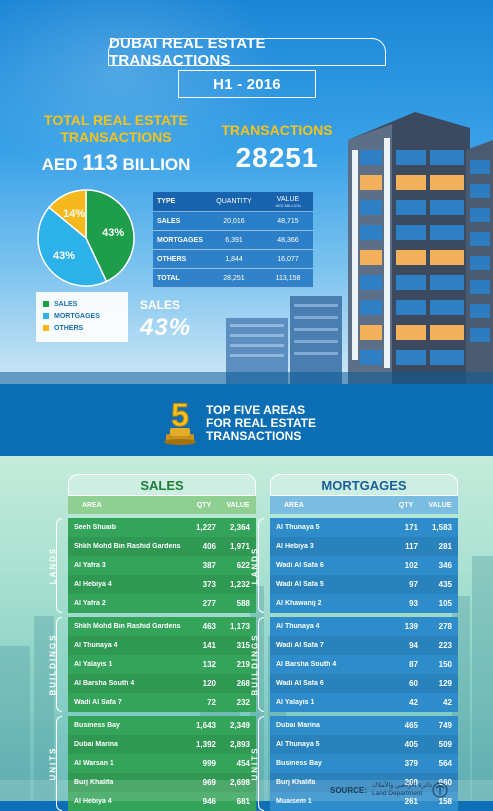  What do you see at coordinates (298, 626) in the screenshot?
I see `area-name: Al Thunaya 4` at bounding box center [298, 626].